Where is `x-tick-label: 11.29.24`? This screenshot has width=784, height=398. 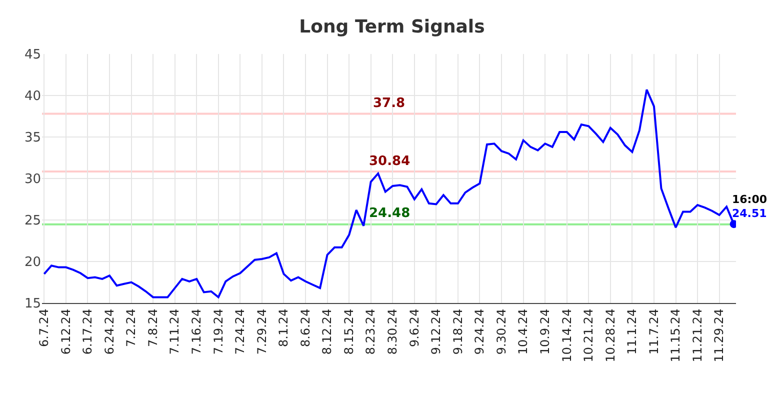
x-tick-label: 11.29.24 is located at coordinates (719, 335).